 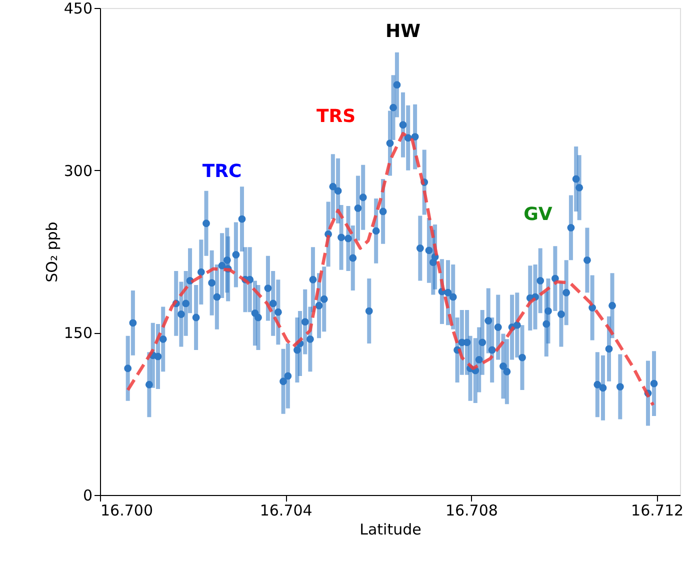 What do you see at coordinates (78, 9) in the screenshot?
I see `y-tick-label: 450` at bounding box center [78, 9].